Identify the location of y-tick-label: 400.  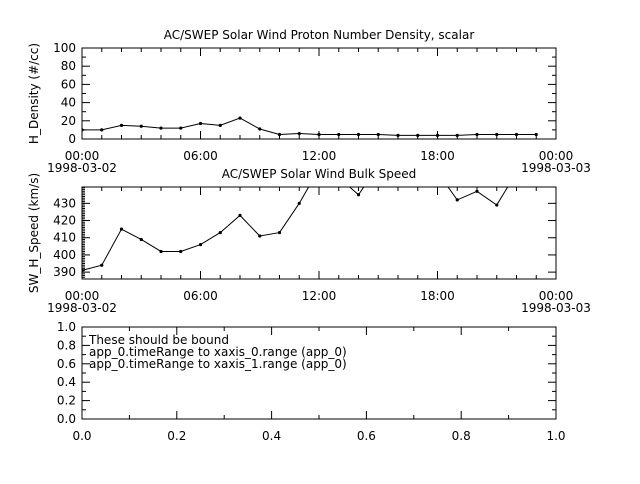
(64, 255).